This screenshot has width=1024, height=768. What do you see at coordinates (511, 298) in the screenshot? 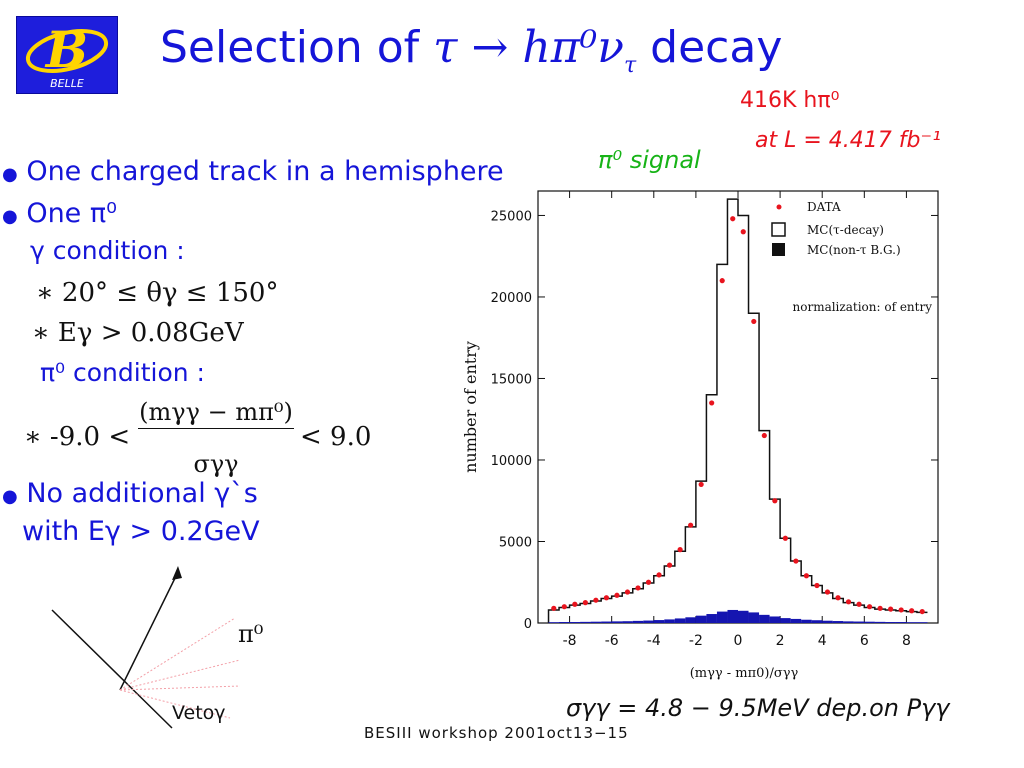
I see `y-tick-label: 20000` at bounding box center [511, 298].